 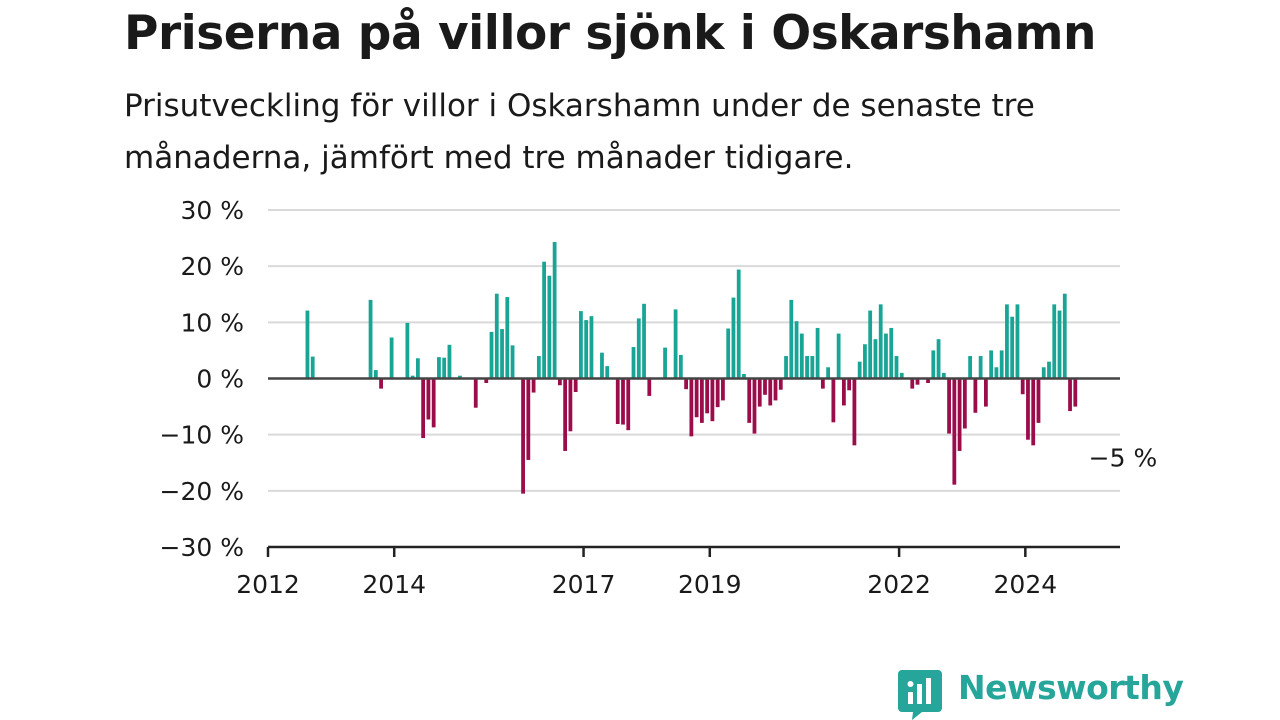 What do you see at coordinates (1026, 584) in the screenshot?
I see `x-tick-label: 2024` at bounding box center [1026, 584].